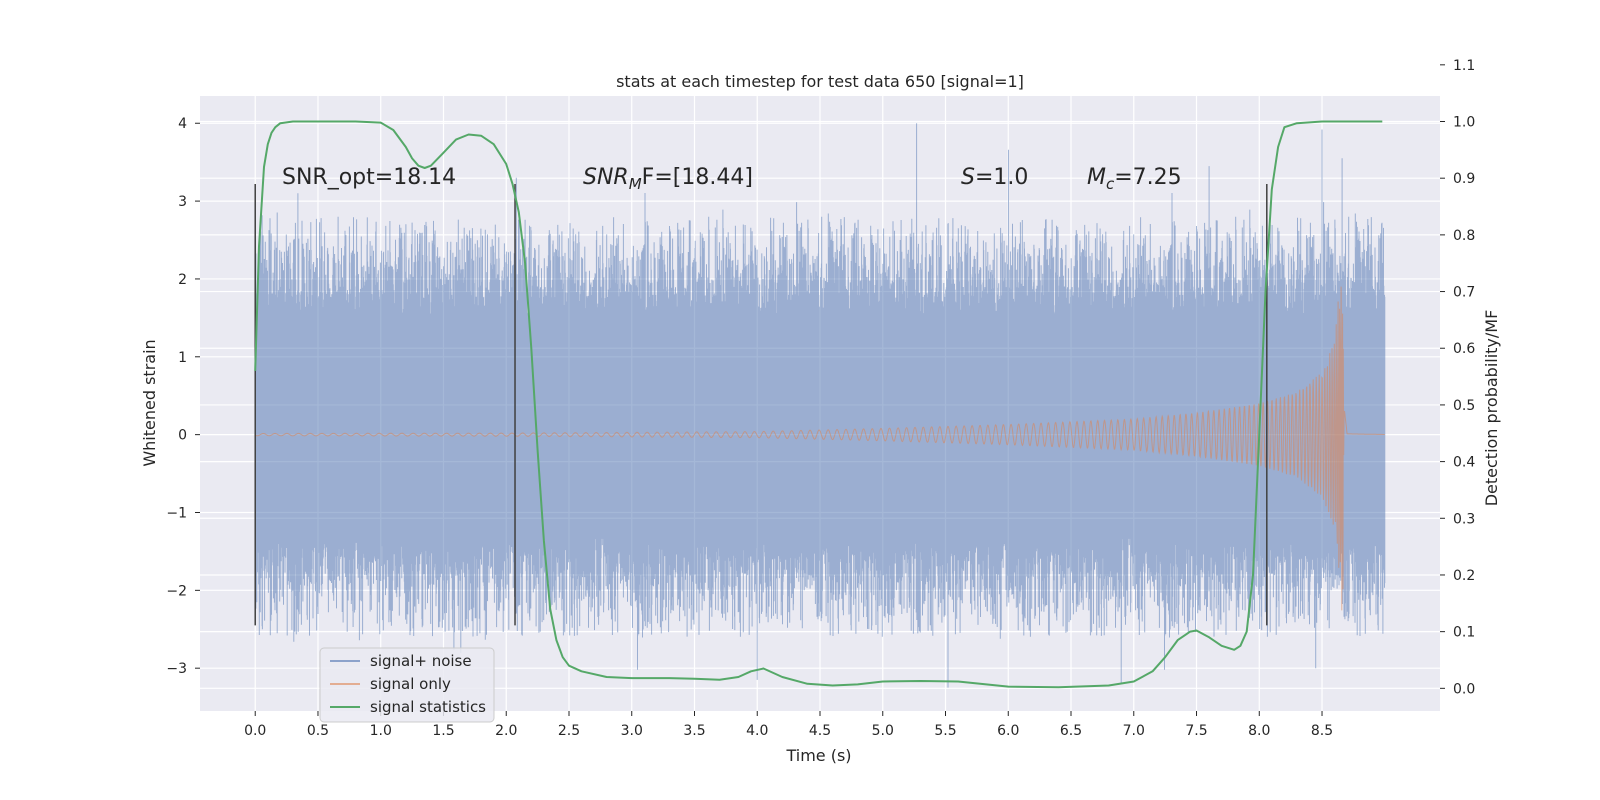  I want to click on x-tick-label: 4.0, so click(757, 731).